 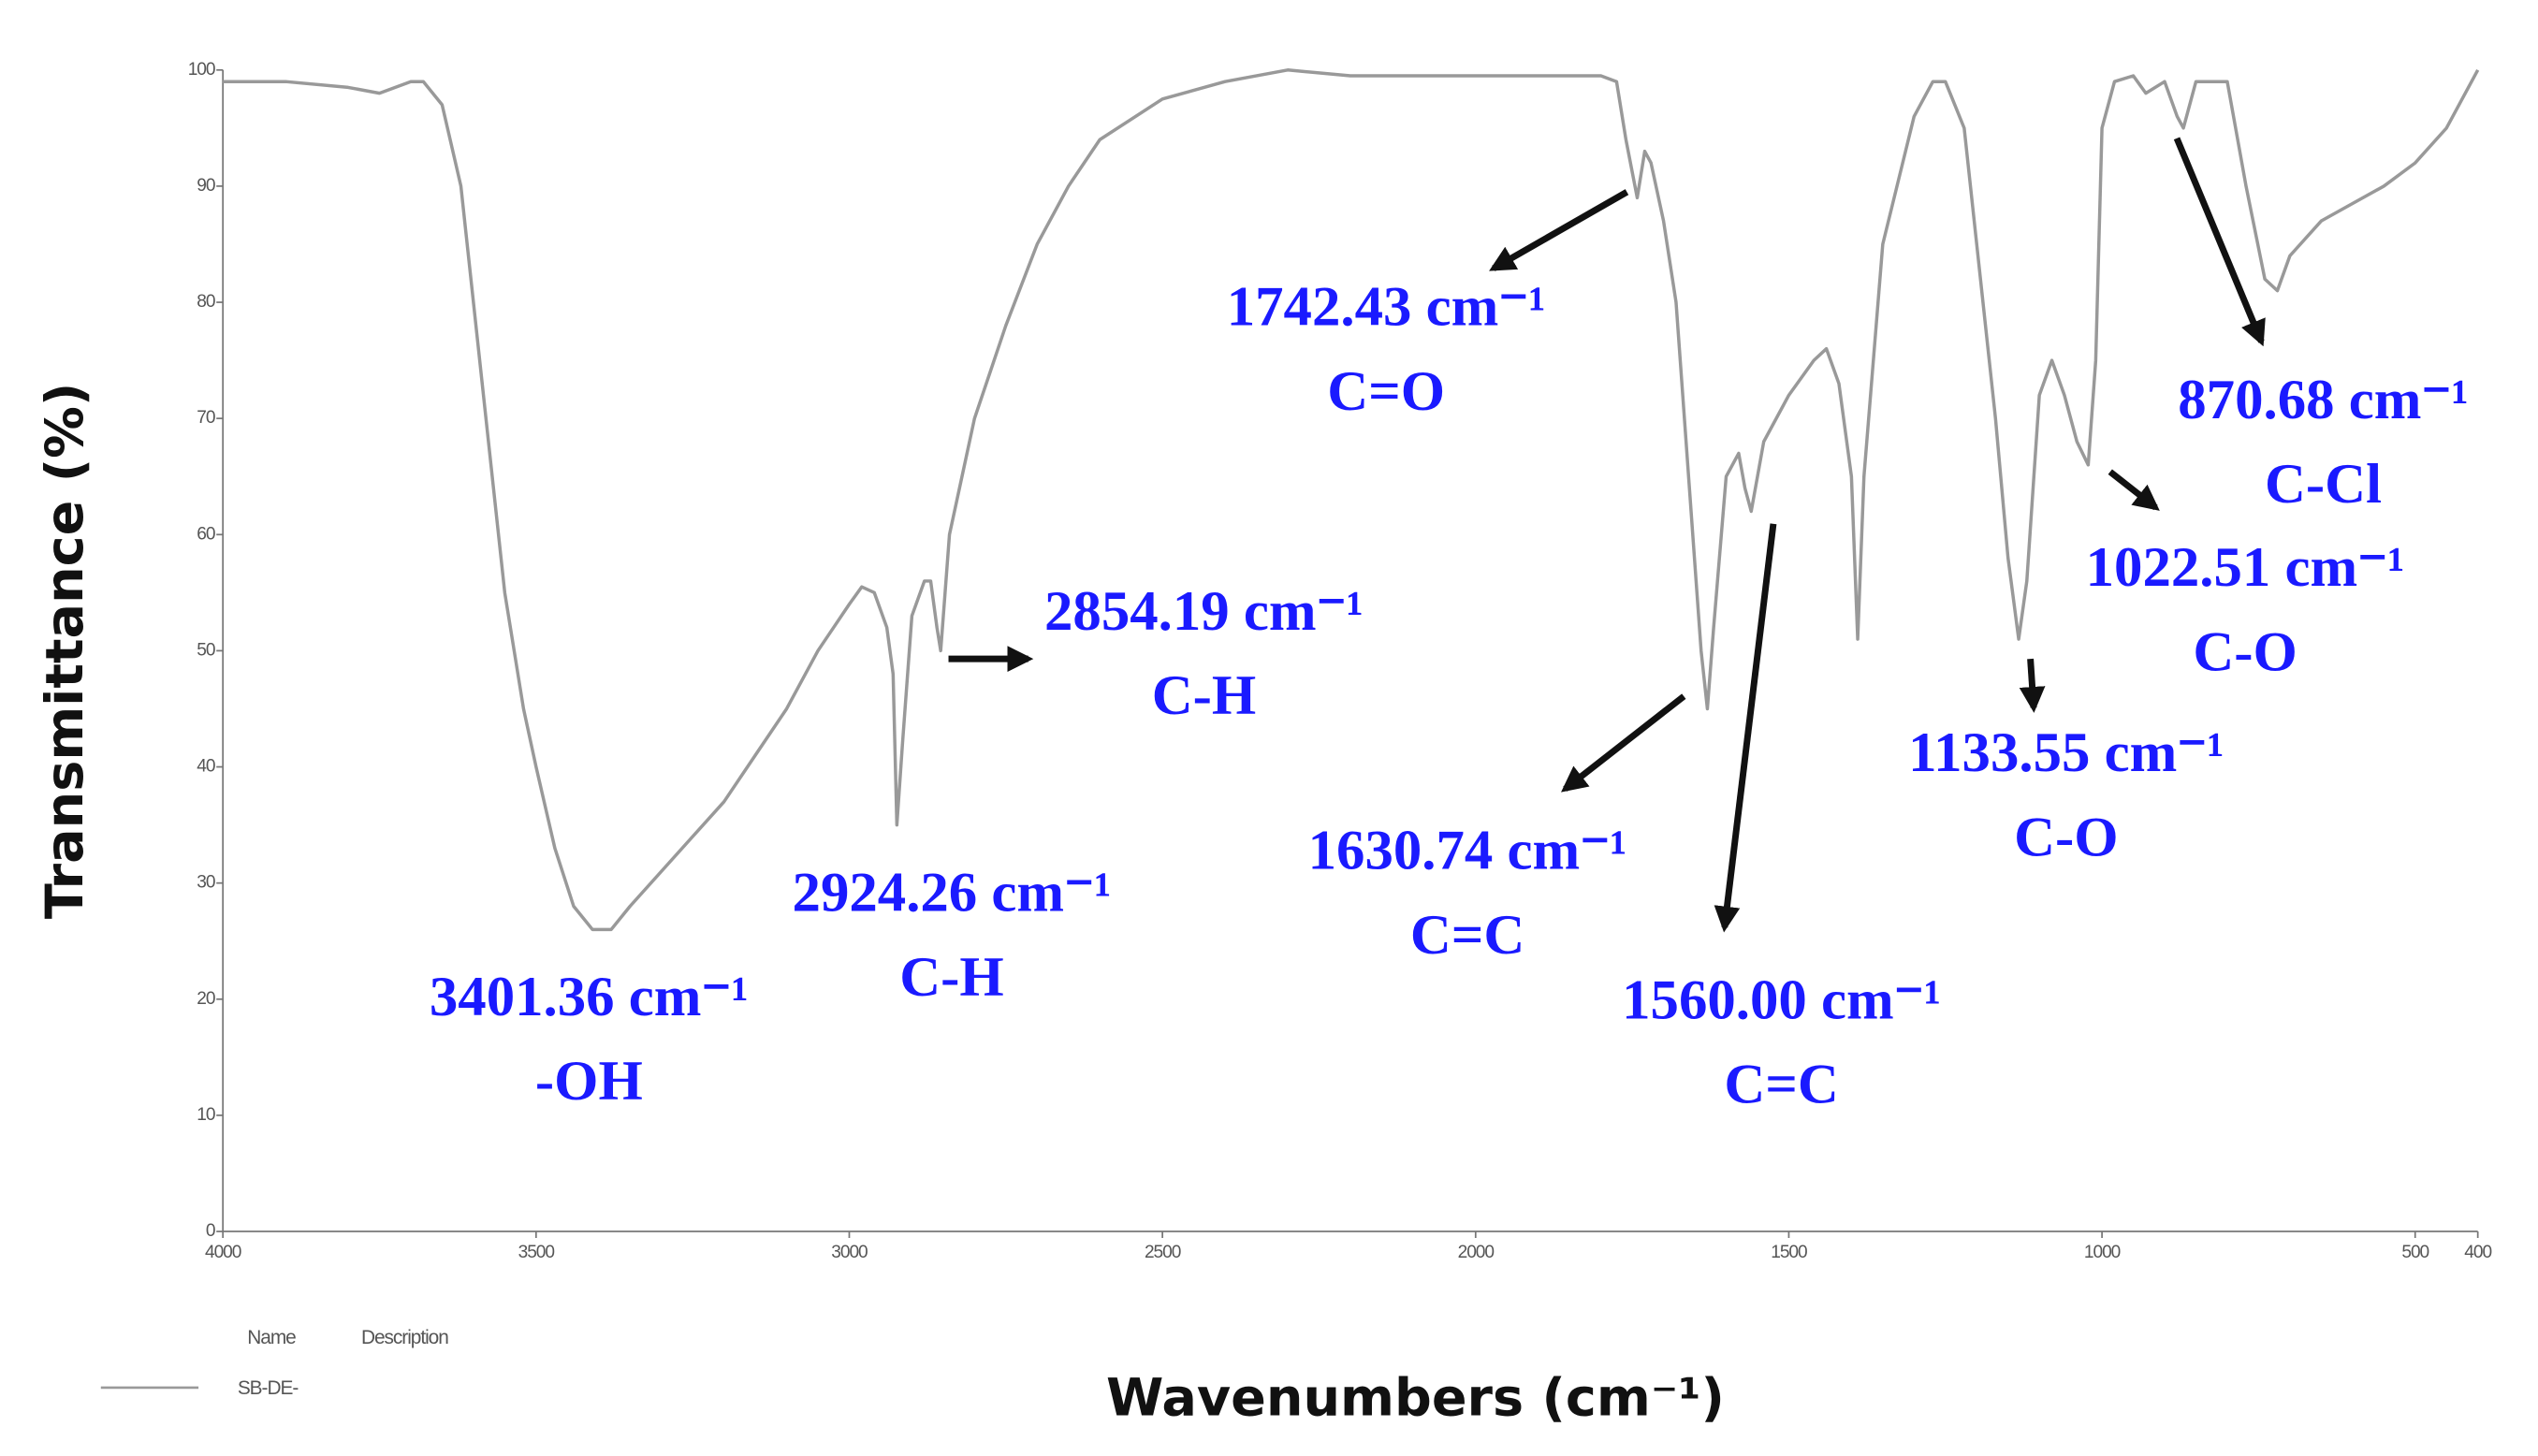 I want to click on y-tick-label: 20, so click(x=206, y=999).